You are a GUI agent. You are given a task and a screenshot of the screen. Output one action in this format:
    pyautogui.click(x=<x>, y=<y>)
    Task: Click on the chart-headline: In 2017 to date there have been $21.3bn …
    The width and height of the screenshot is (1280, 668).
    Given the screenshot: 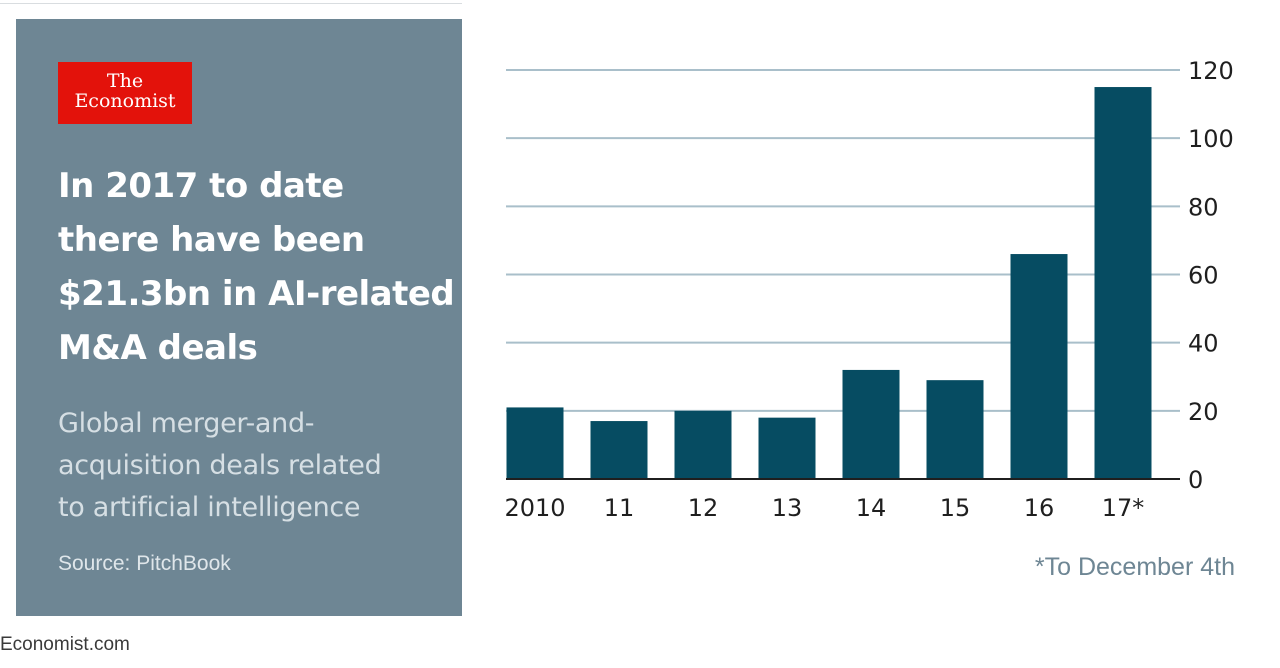 What is the action you would take?
    pyautogui.click(x=258, y=267)
    